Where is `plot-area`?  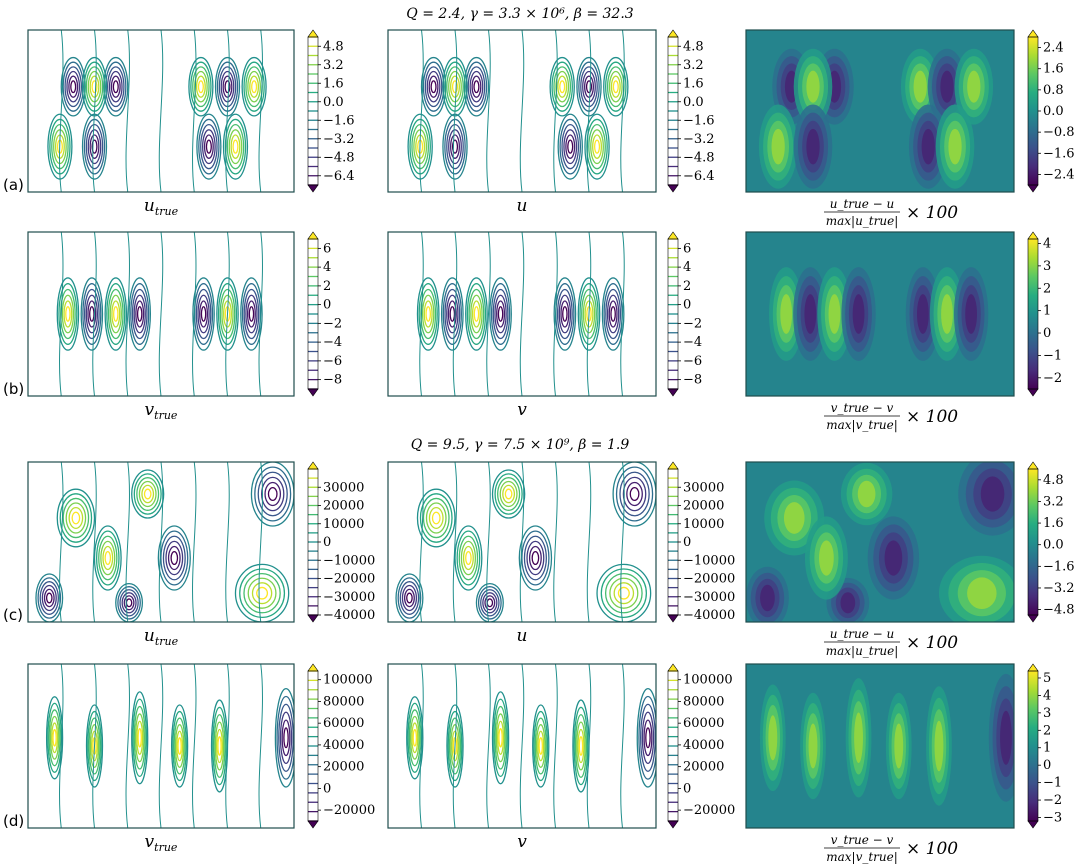
plot-area is located at coordinates (161, 111).